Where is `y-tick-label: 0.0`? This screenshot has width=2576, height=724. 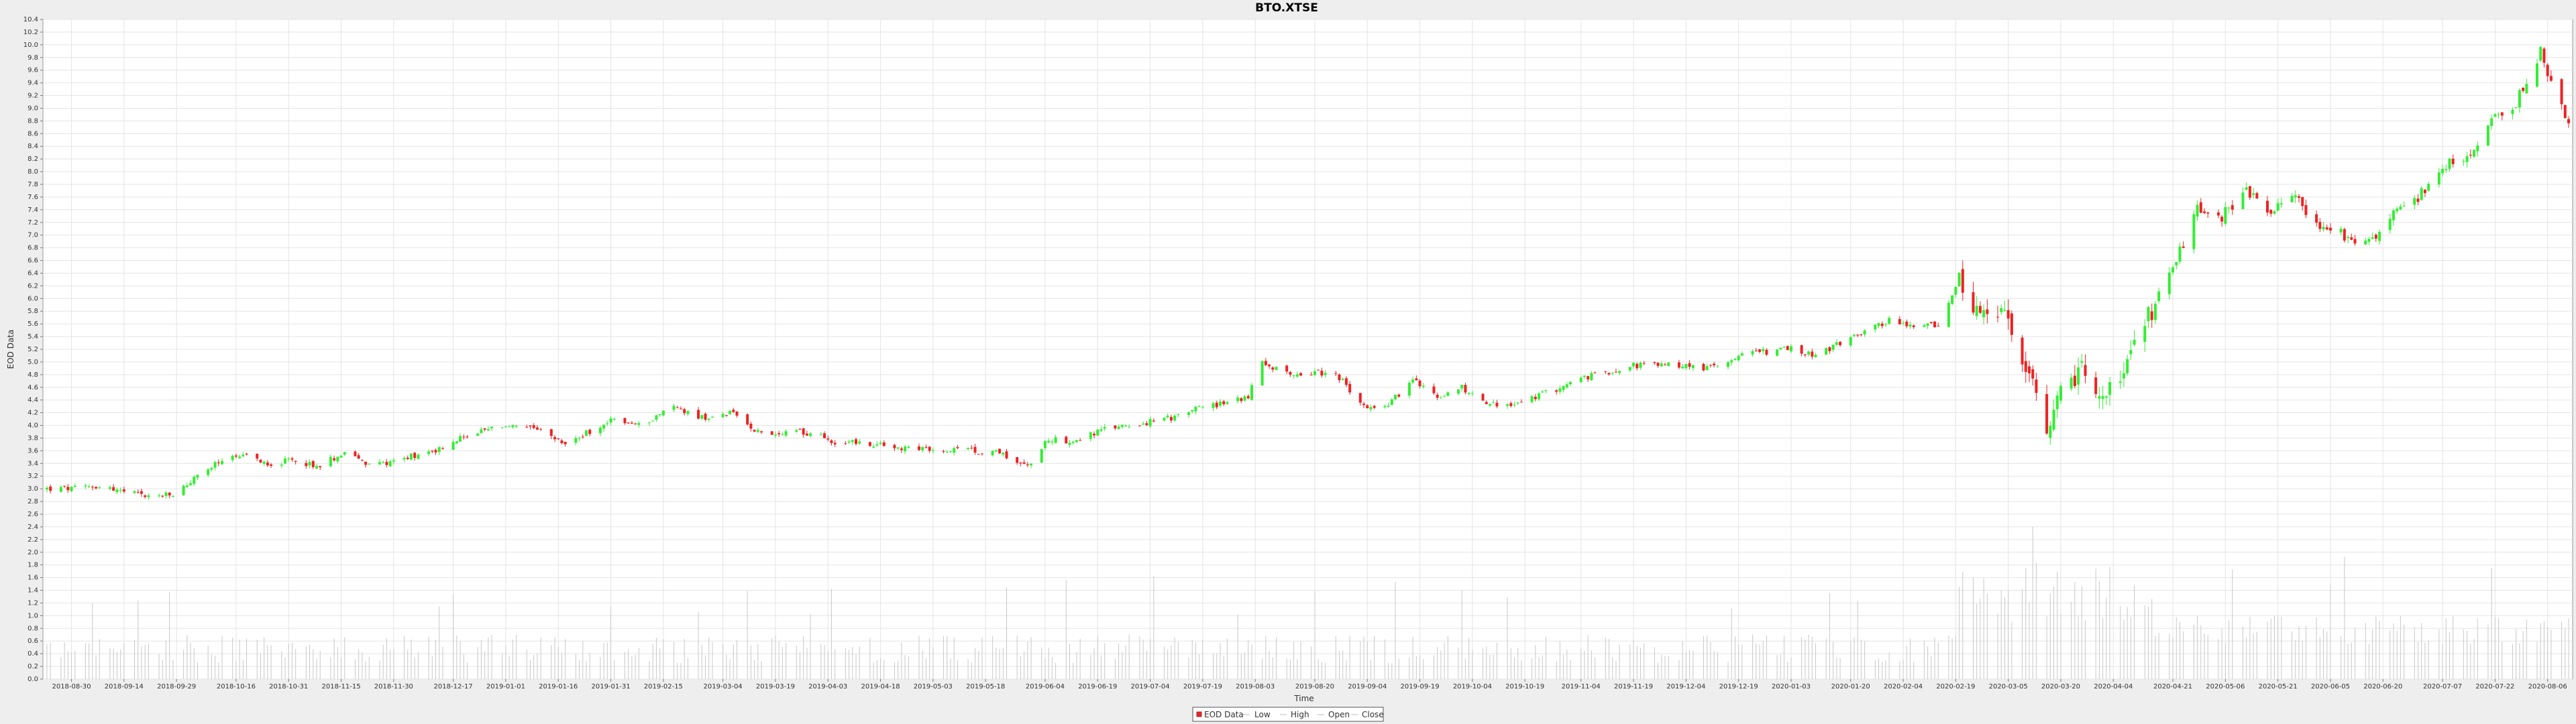 y-tick-label: 0.0 is located at coordinates (33, 679).